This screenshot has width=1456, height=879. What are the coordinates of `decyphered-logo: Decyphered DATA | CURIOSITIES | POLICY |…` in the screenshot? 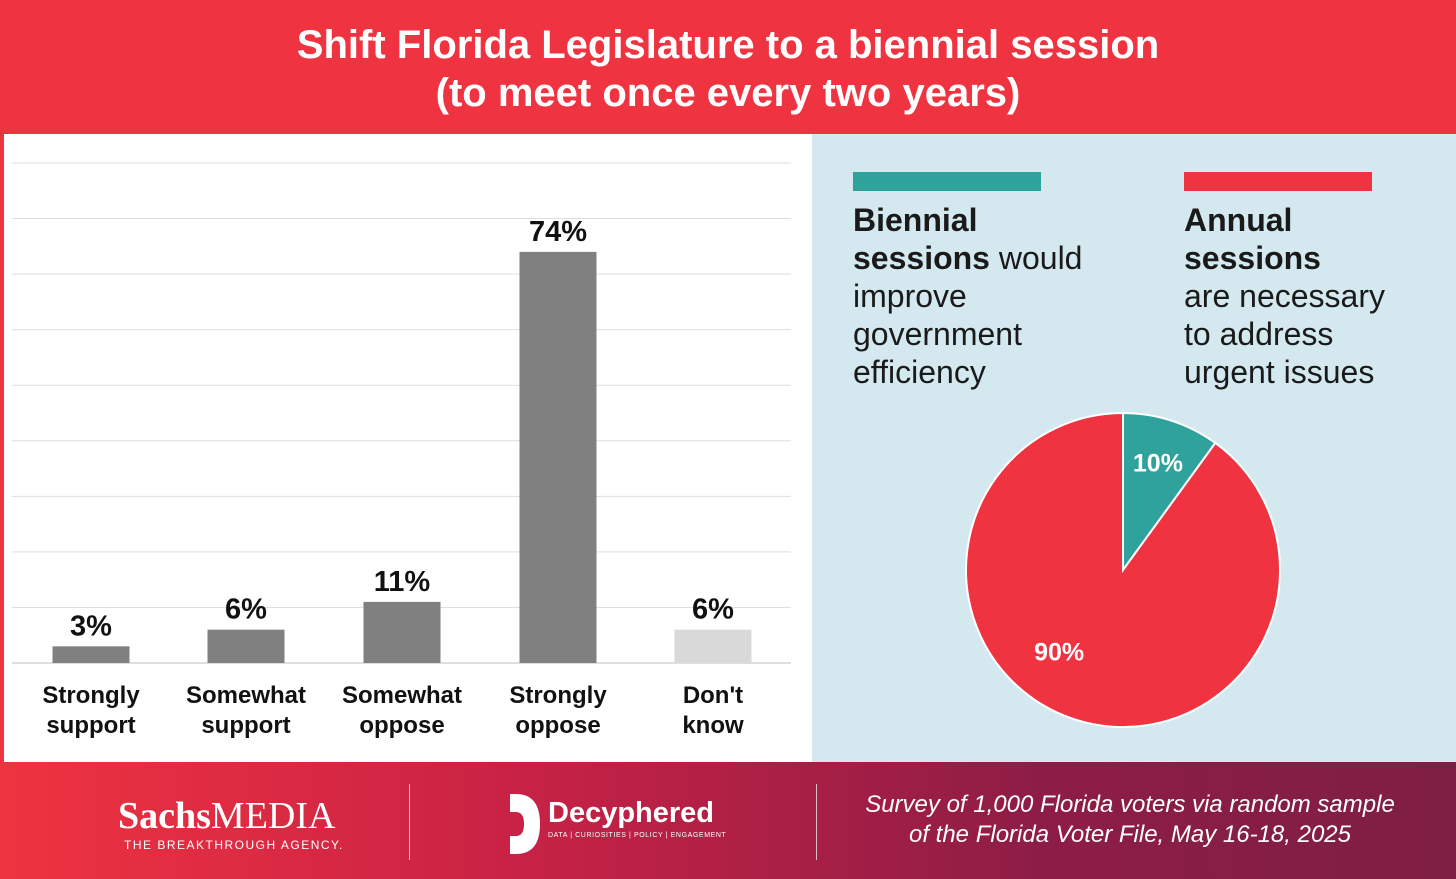 It's located at (637, 818).